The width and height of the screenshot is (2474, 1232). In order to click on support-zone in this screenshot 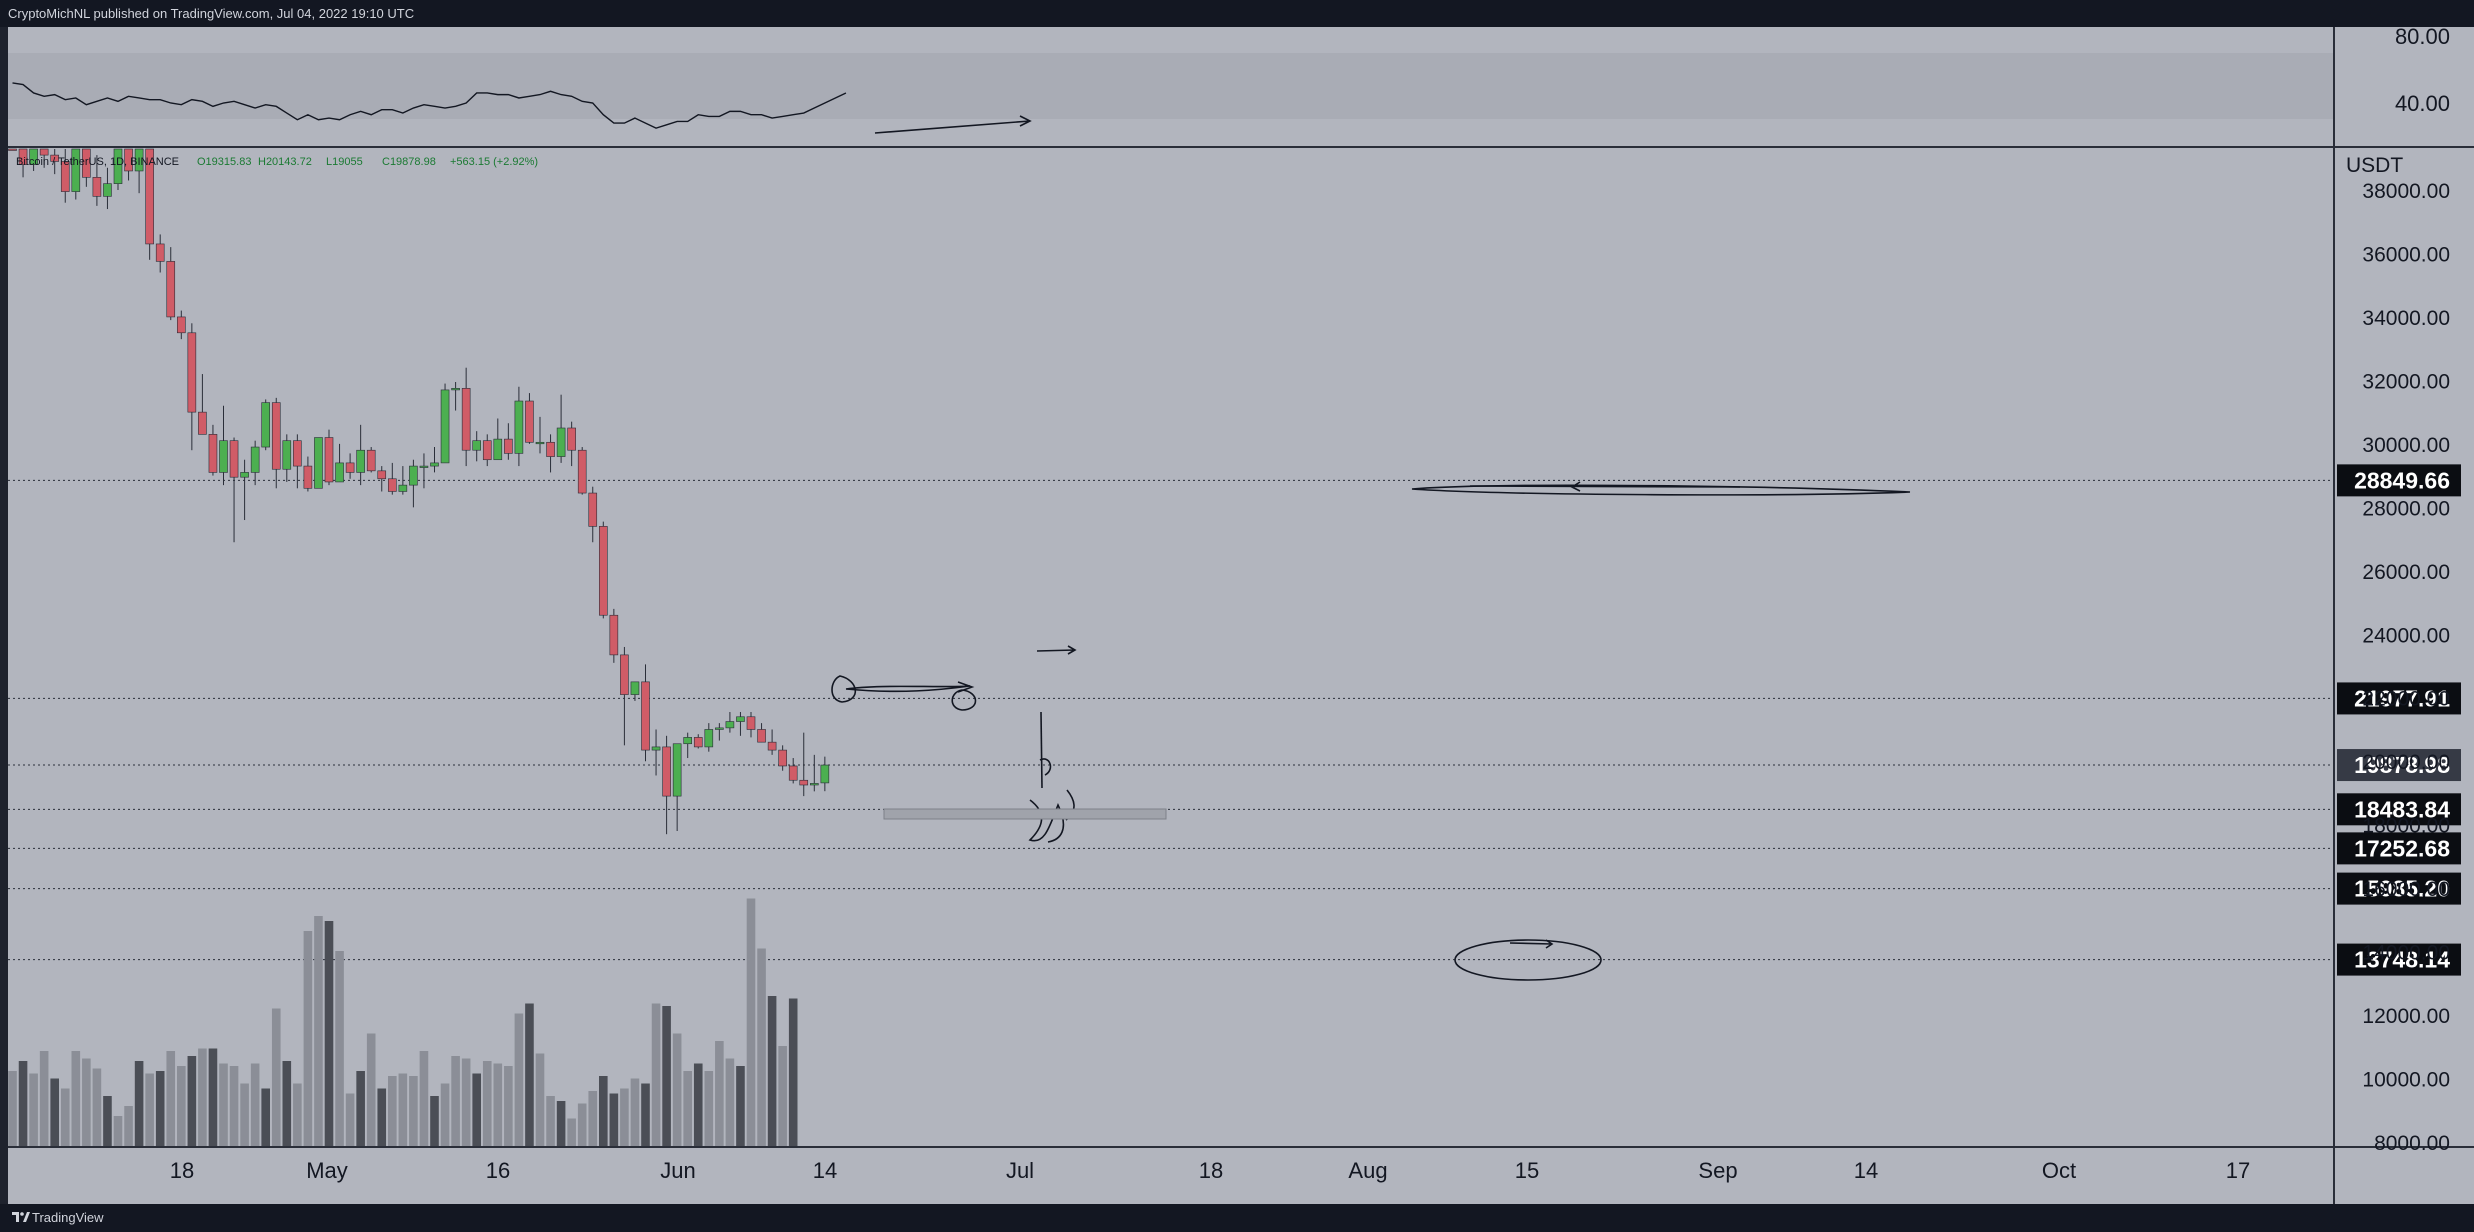, I will do `click(1025, 814)`.